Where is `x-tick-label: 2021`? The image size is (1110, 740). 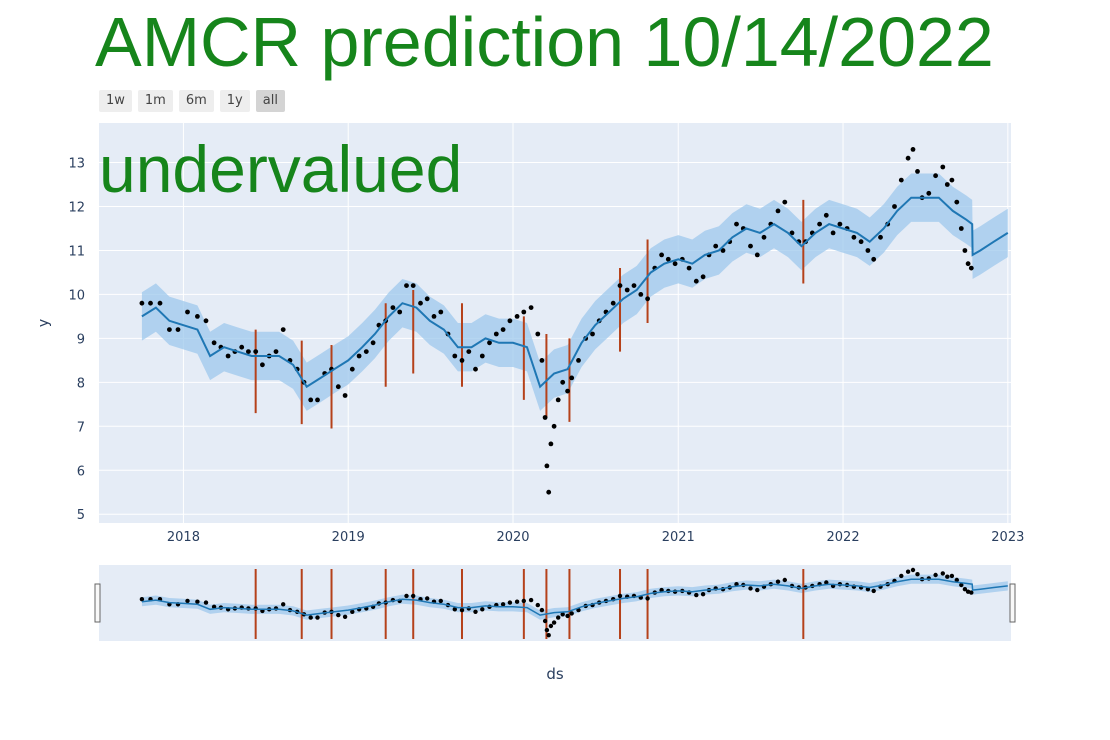 x-tick-label: 2021 is located at coordinates (678, 537).